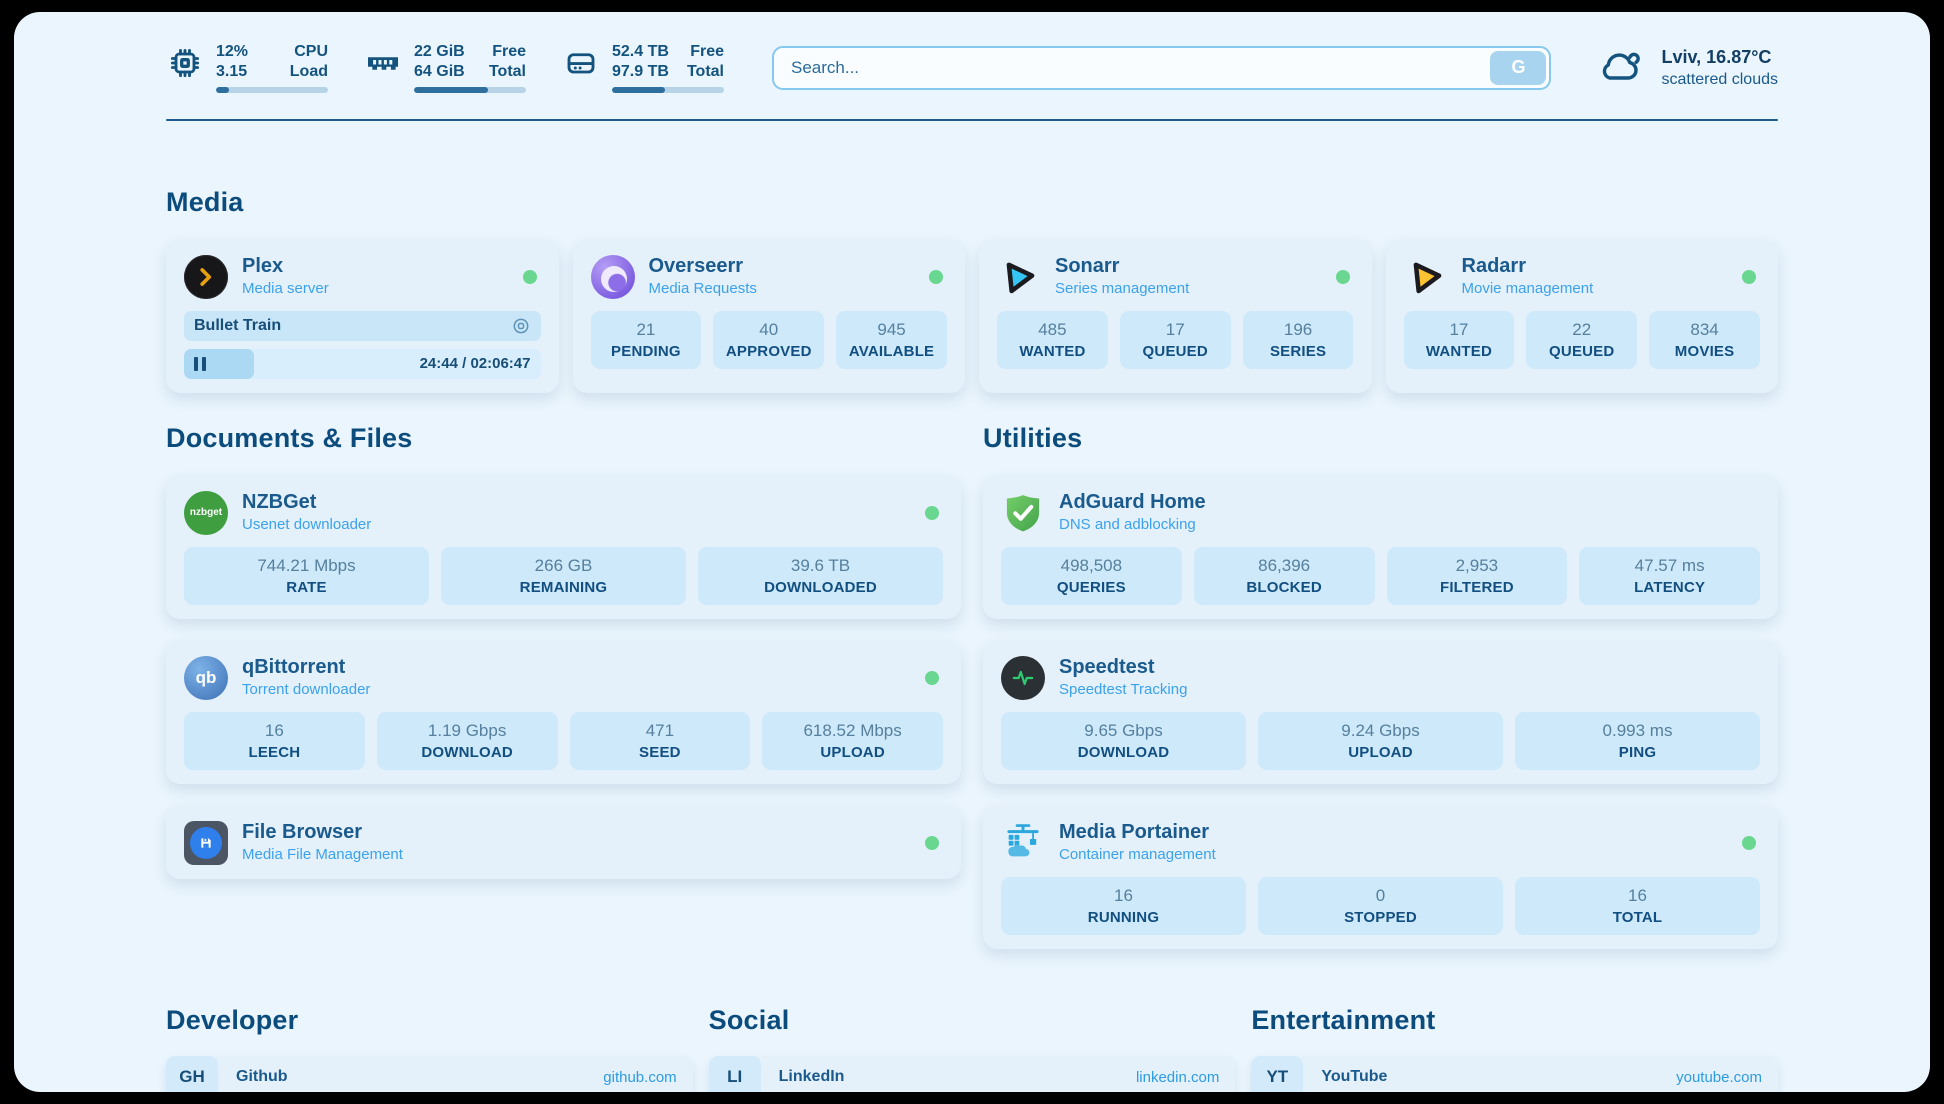  What do you see at coordinates (1719, 1077) in the screenshot?
I see `bookmark-url: youtube.com` at bounding box center [1719, 1077].